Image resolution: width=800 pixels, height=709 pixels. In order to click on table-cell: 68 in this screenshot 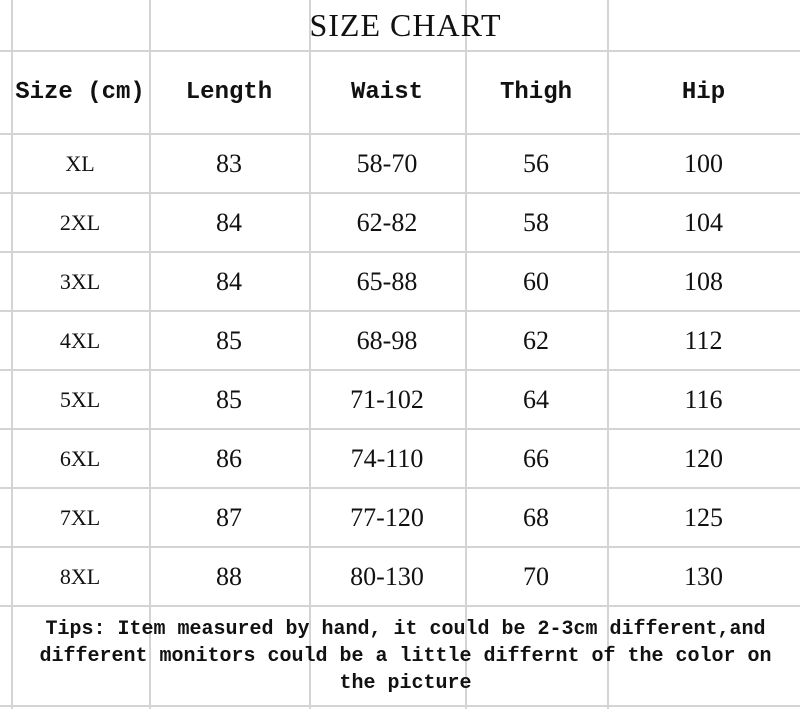, I will do `click(536, 517)`.